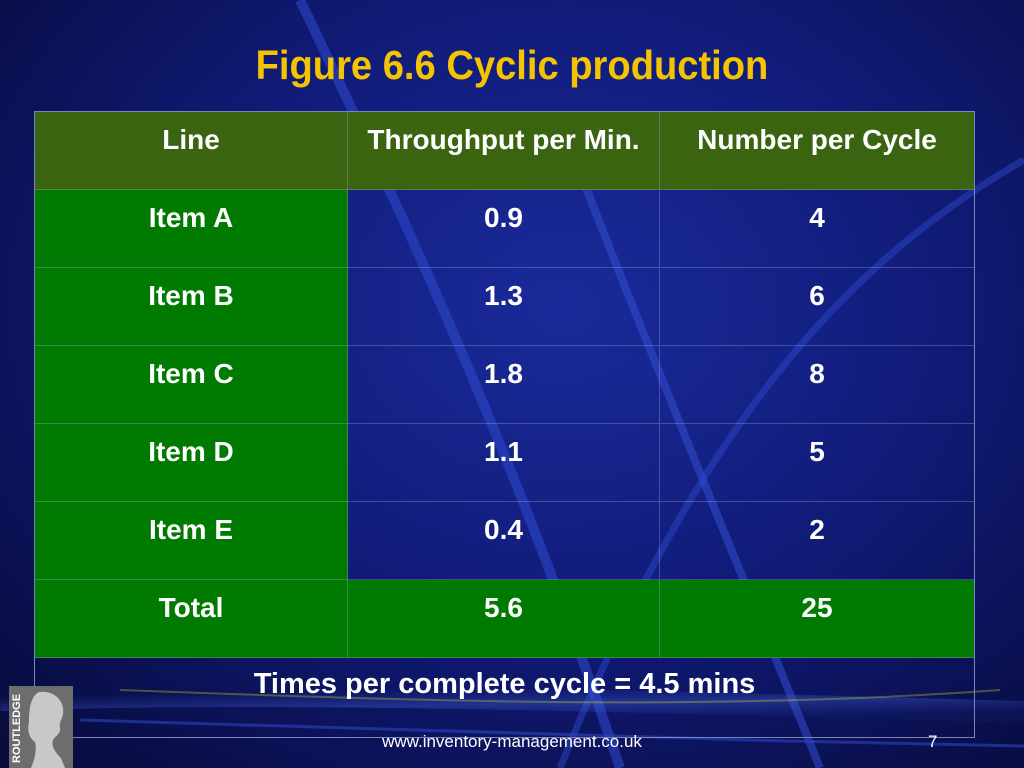 The width and height of the screenshot is (1024, 768). I want to click on throughput-value: 0.9, so click(504, 229).